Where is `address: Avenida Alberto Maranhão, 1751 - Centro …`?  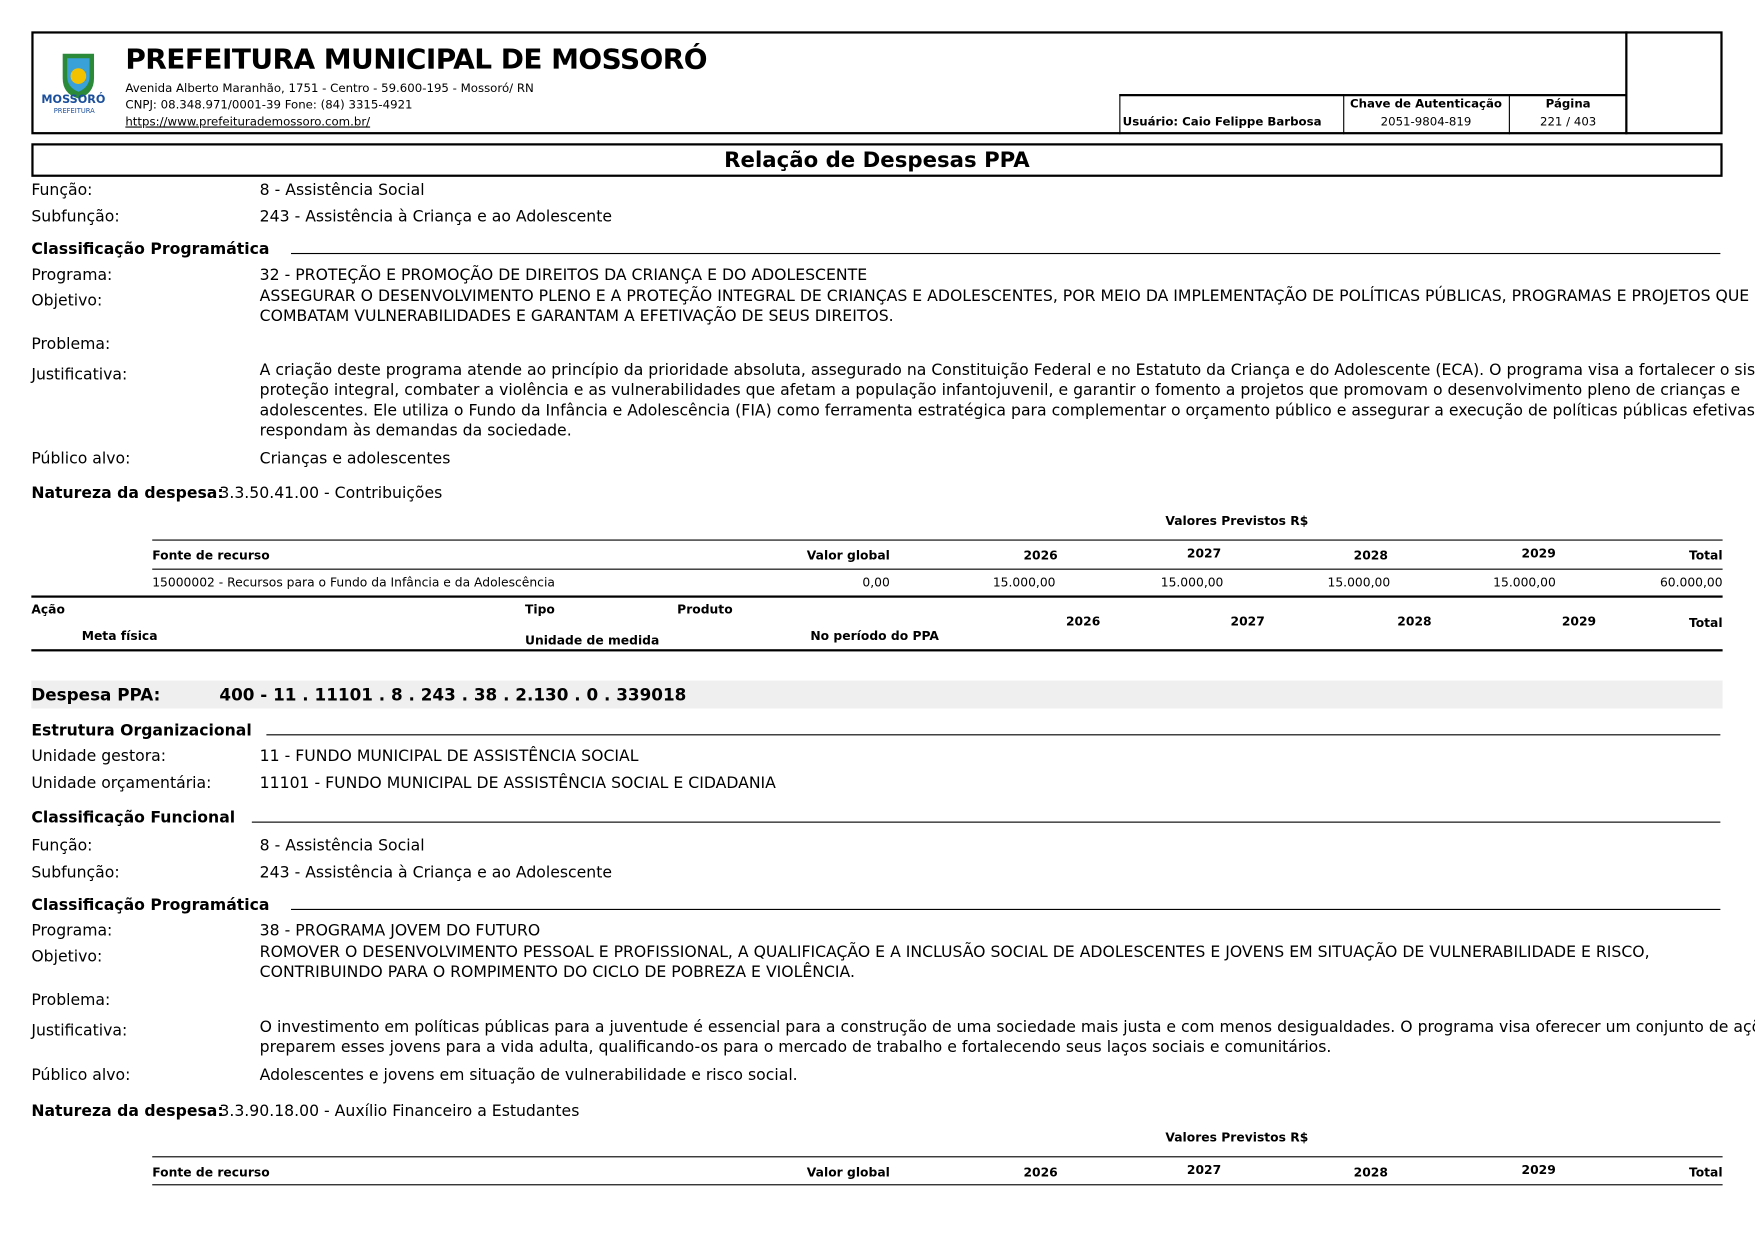
address: Avenida Alberto Maranhão, 1751 - Centro … is located at coordinates (329, 88).